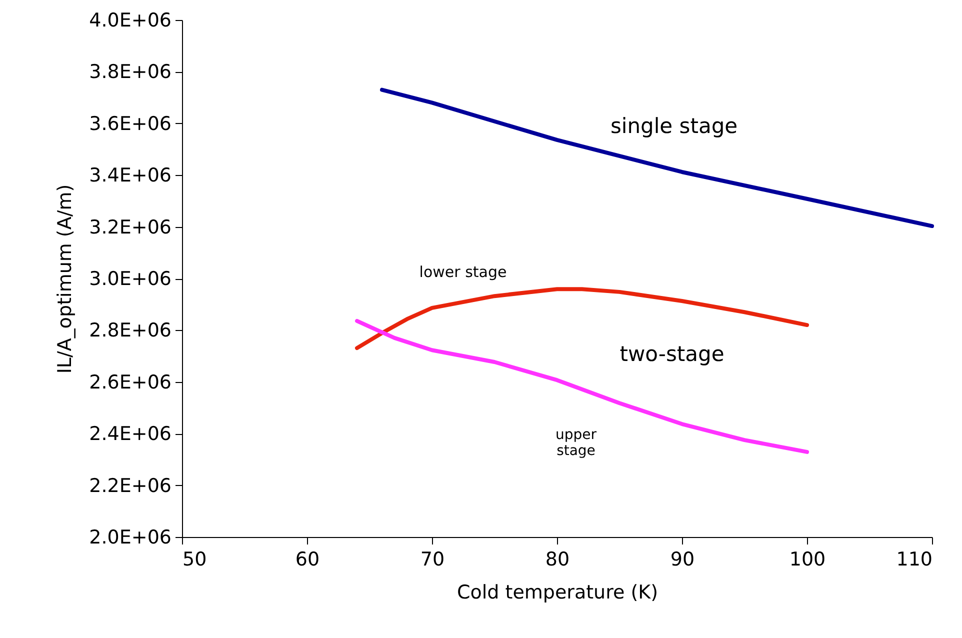 The image size is (962, 638). I want to click on y-tick-label: 3.8E+06, so click(130, 72).